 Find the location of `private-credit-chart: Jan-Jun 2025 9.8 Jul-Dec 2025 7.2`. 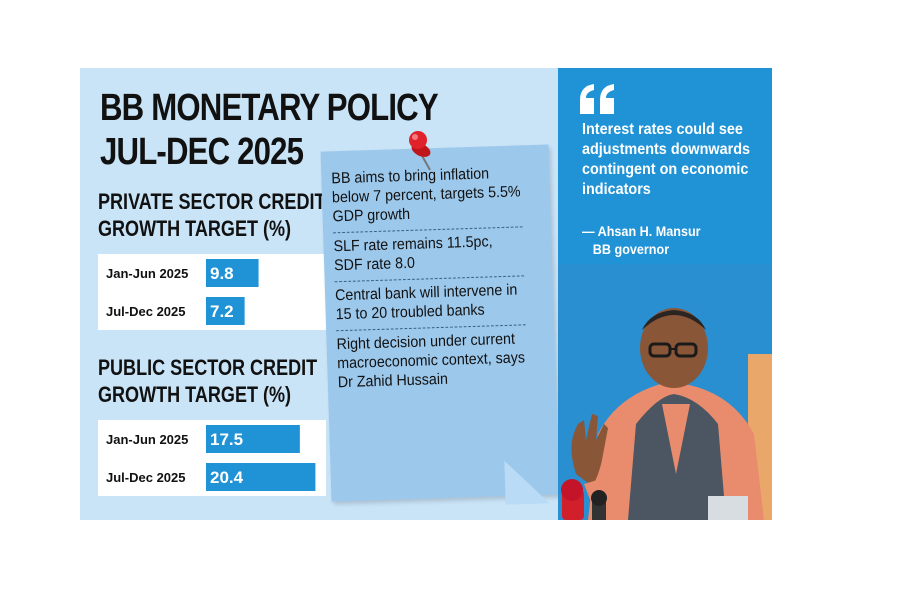

private-credit-chart: Jan-Jun 2025 9.8 Jul-Dec 2025 7.2 is located at coordinates (212, 292).